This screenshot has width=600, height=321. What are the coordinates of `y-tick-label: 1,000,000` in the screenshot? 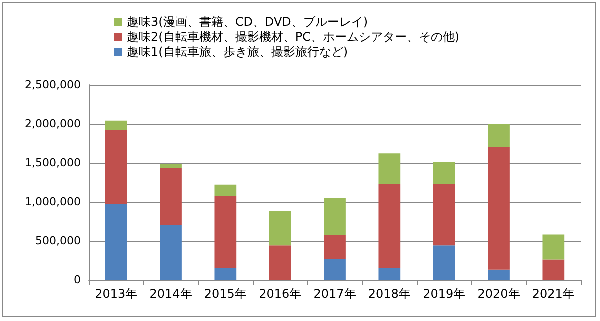 It's located at (53, 202).